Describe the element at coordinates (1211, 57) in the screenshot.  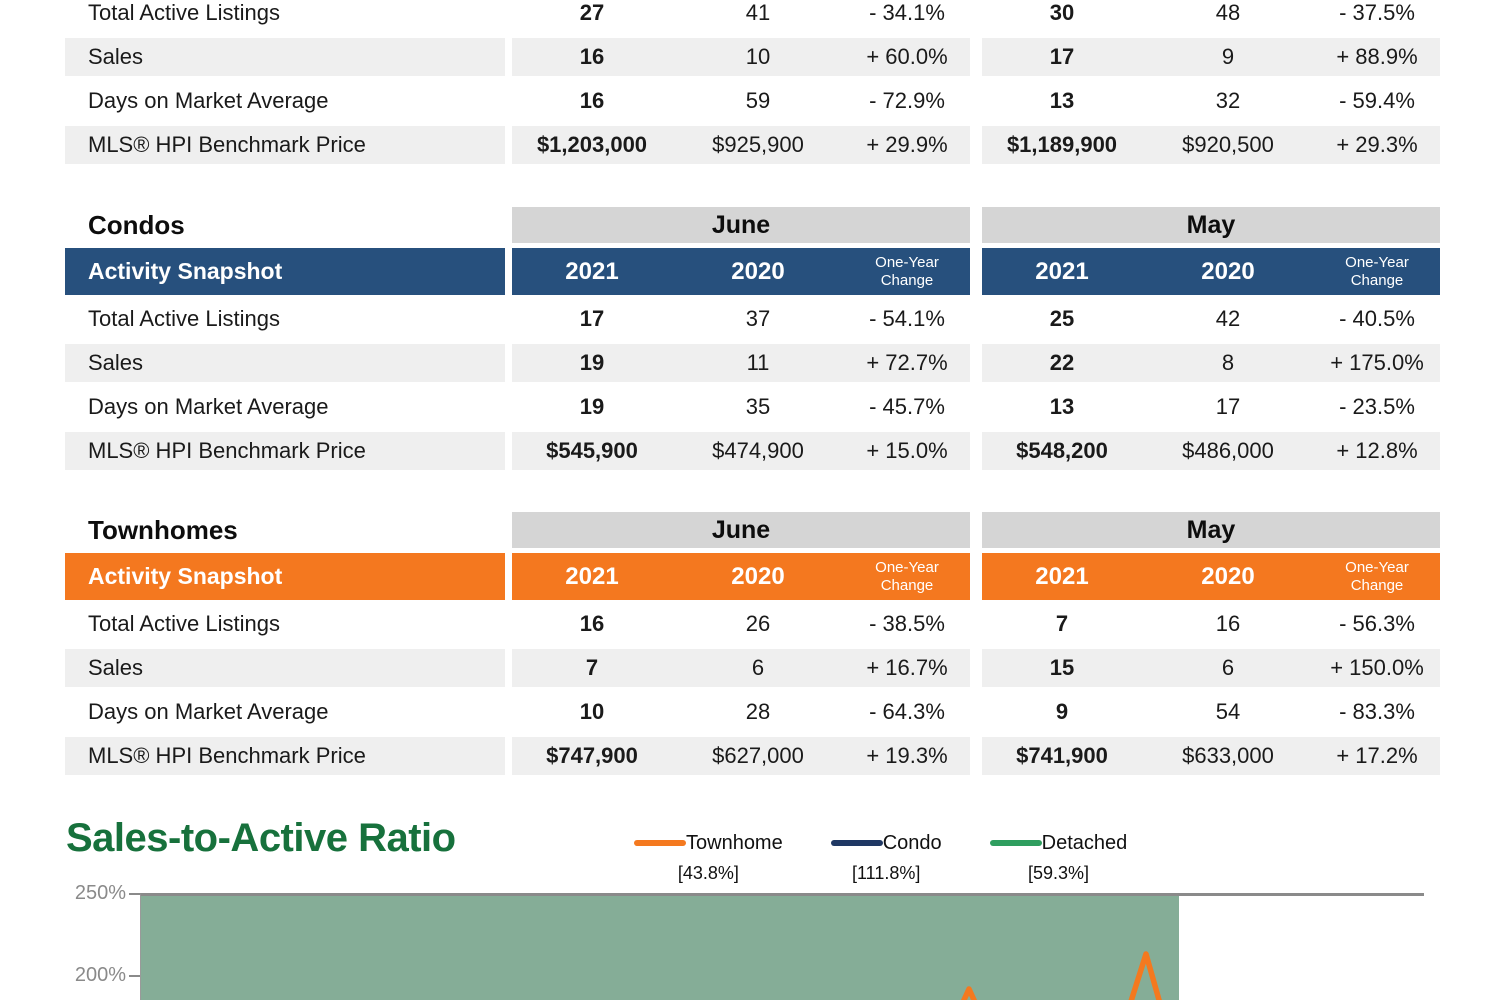
I see `may-group: 17 9 + 88.9%` at that location.